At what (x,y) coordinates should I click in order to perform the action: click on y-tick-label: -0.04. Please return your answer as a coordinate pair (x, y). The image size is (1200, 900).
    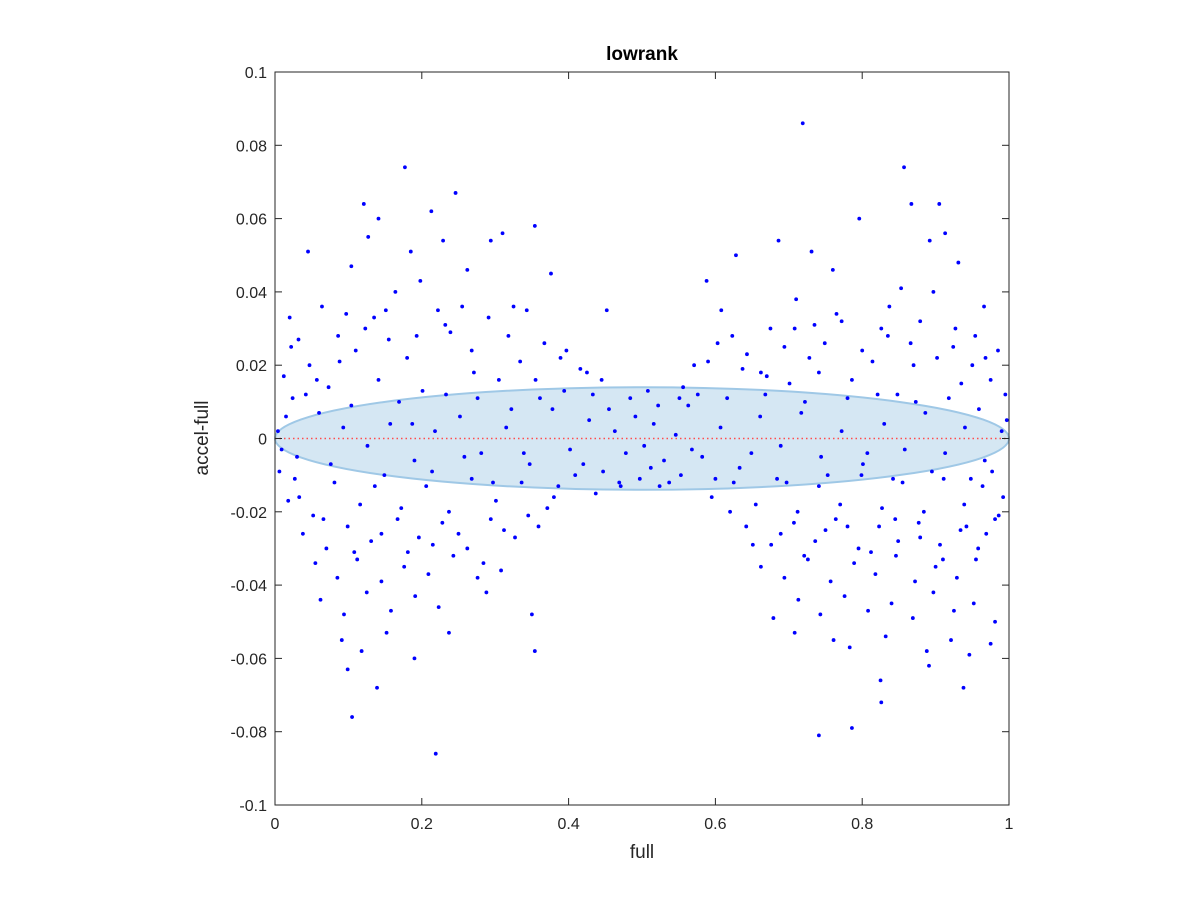
    Looking at the image, I should click on (249, 586).